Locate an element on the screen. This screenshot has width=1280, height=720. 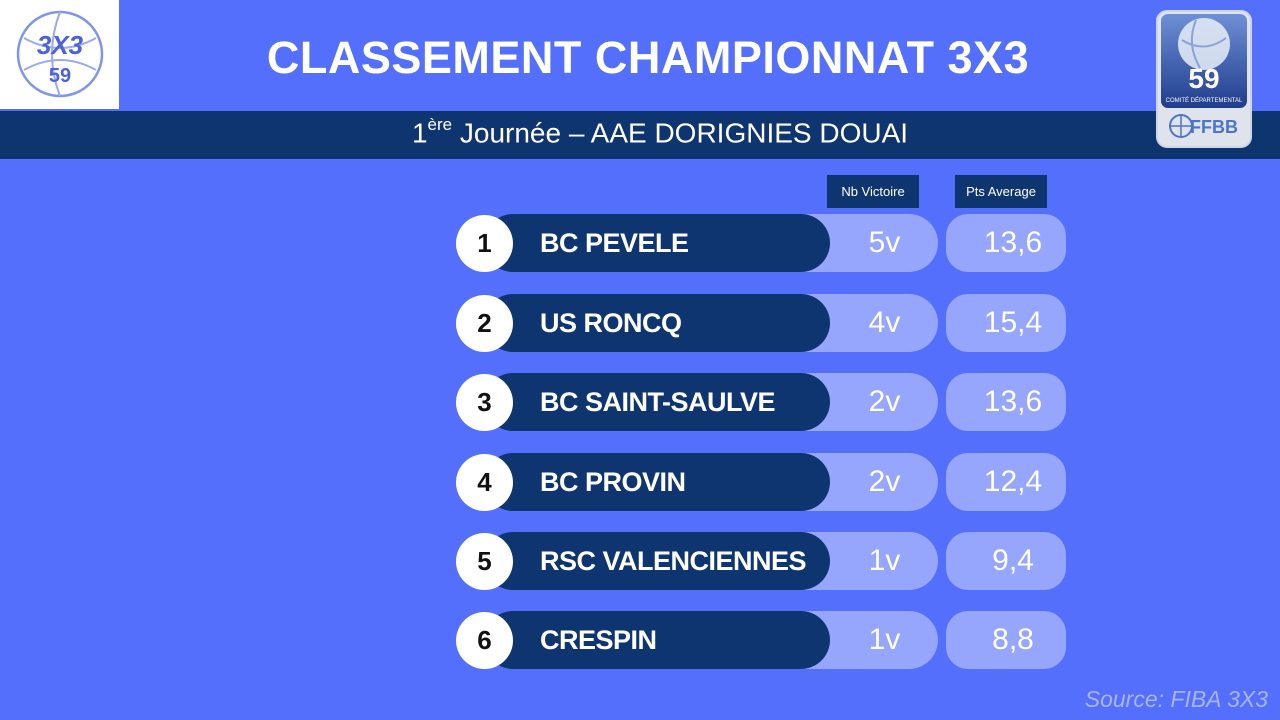
badge-brand: FFBB is located at coordinates (1214, 127).